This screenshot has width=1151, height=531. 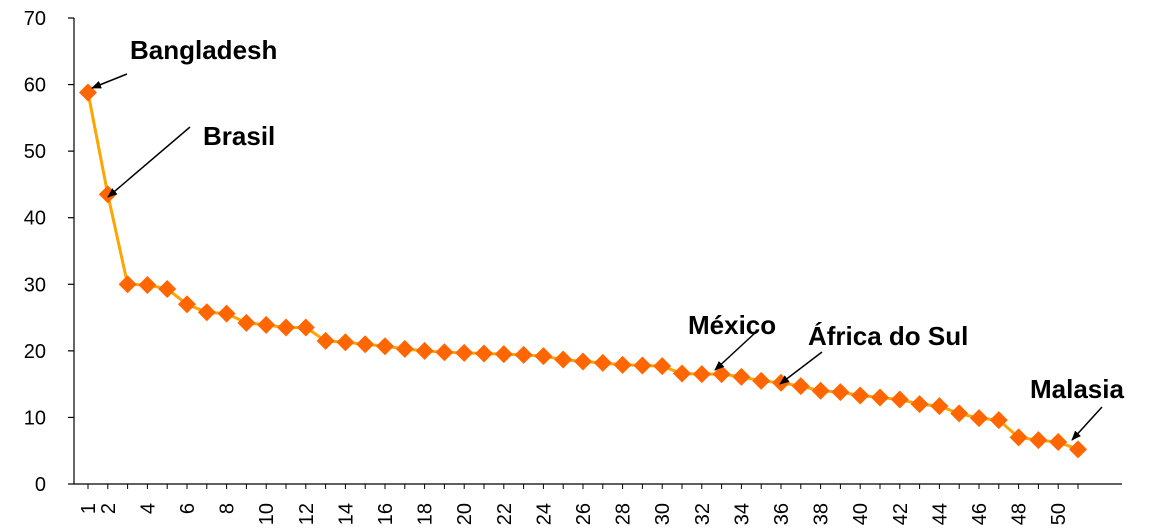 What do you see at coordinates (49, 252) in the screenshot?
I see `y-axis-ticks: 0 10 20 30 40 50 60 70` at bounding box center [49, 252].